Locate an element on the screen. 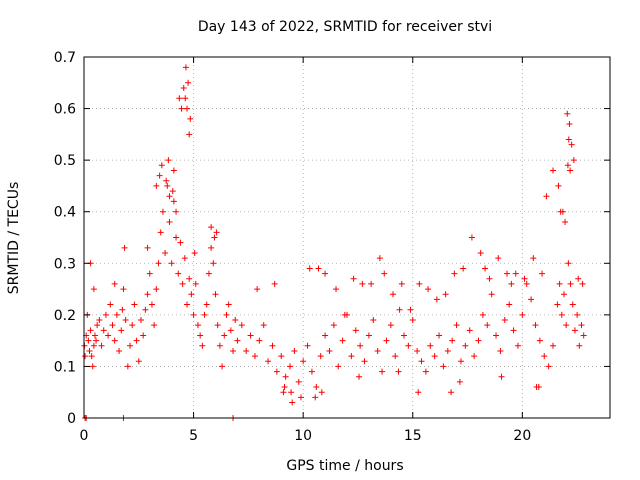 This screenshot has width=640, height=480. y-tick-label: 0.4 is located at coordinates (65, 213).